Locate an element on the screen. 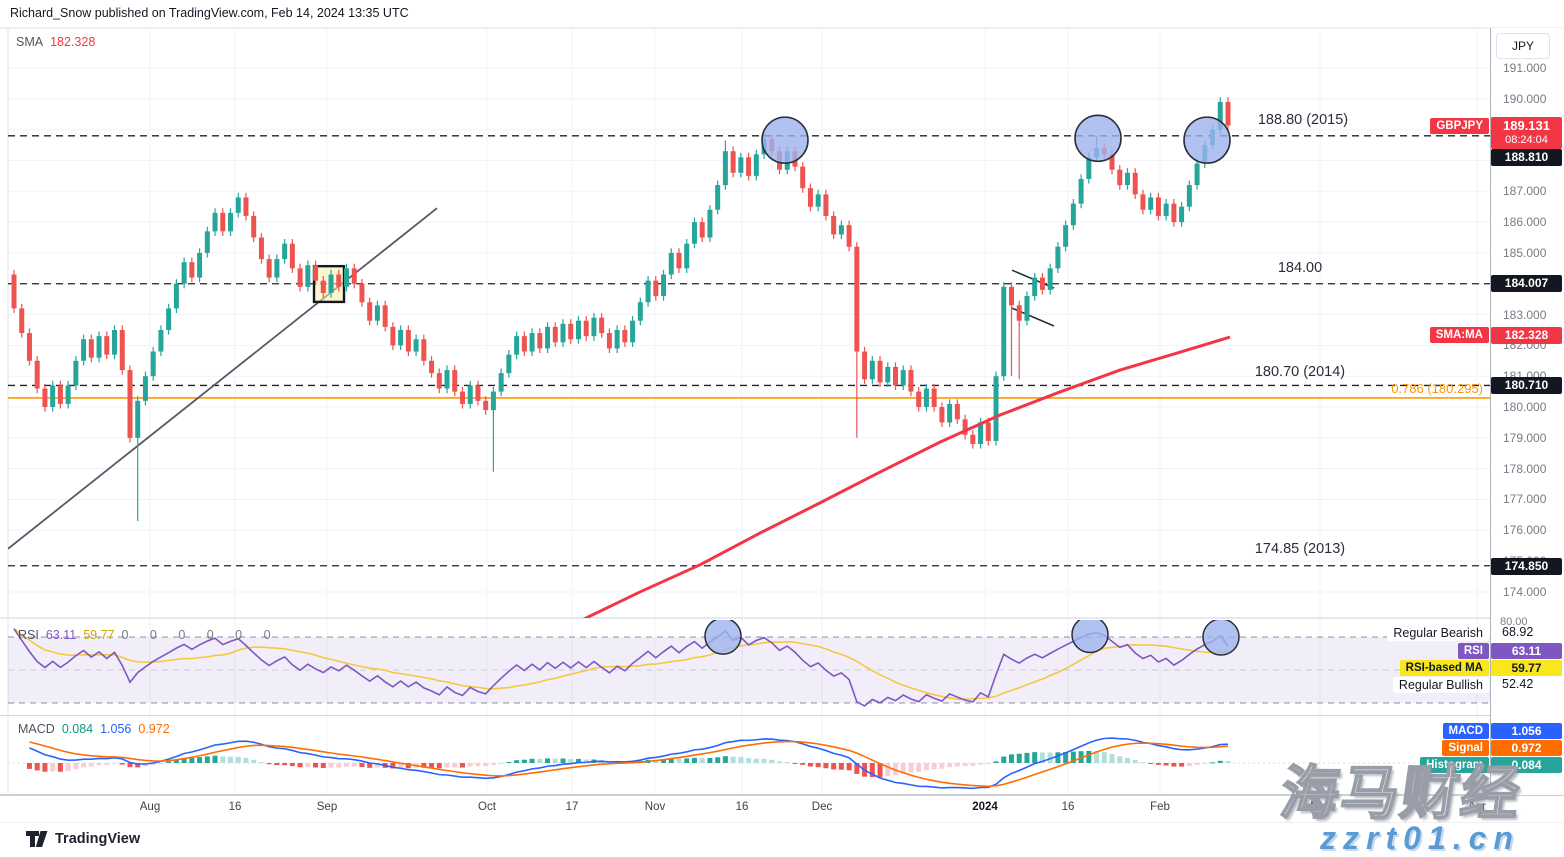 This screenshot has height=857, width=1564. macd-pane is located at coordinates (749, 763).